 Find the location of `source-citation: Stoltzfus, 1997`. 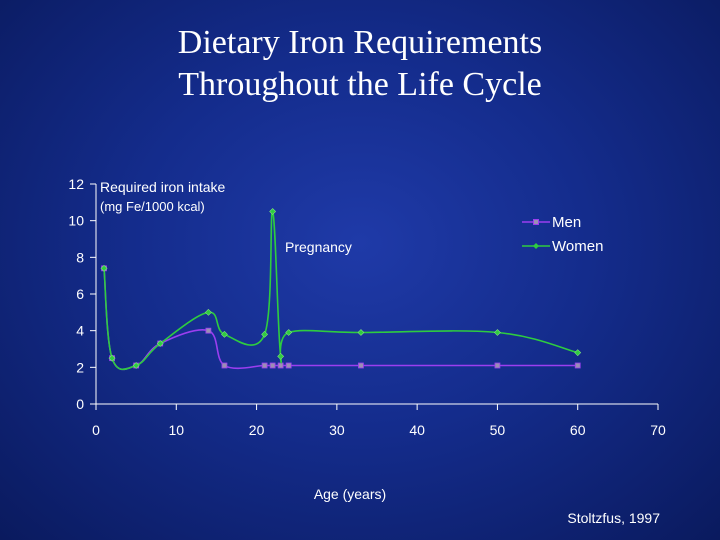

source-citation: Stoltzfus, 1997 is located at coordinates (613, 518).